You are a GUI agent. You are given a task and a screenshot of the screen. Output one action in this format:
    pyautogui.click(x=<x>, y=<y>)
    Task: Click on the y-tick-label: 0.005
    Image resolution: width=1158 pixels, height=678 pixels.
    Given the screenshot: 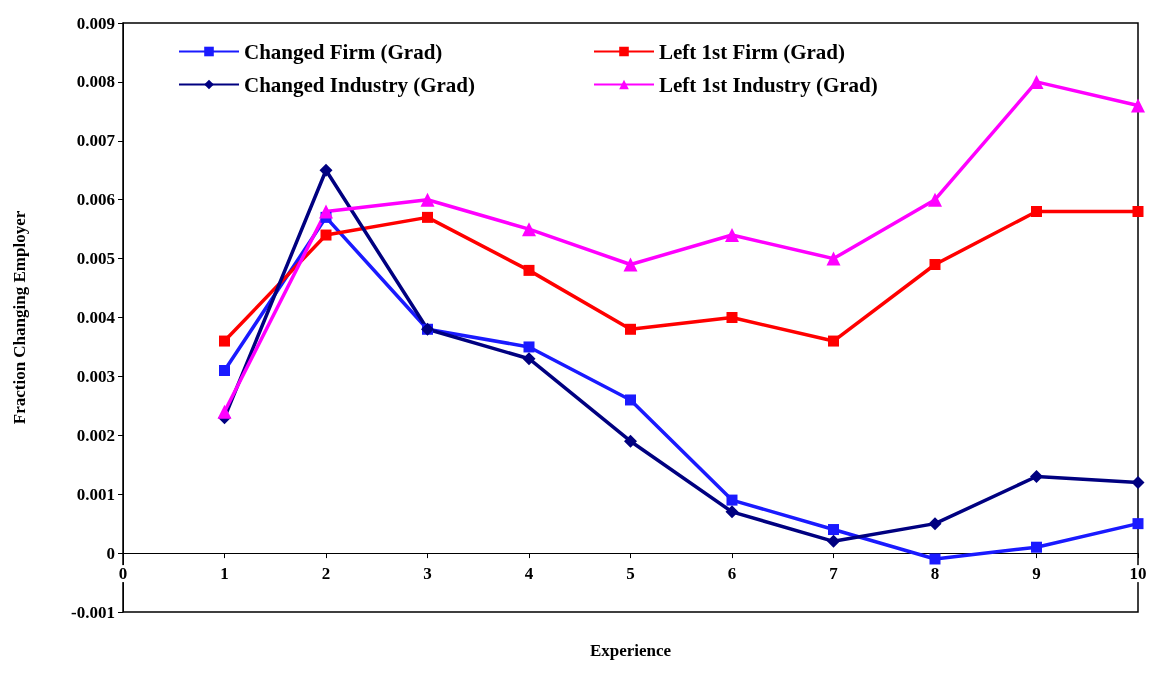 What is the action you would take?
    pyautogui.click(x=95, y=259)
    